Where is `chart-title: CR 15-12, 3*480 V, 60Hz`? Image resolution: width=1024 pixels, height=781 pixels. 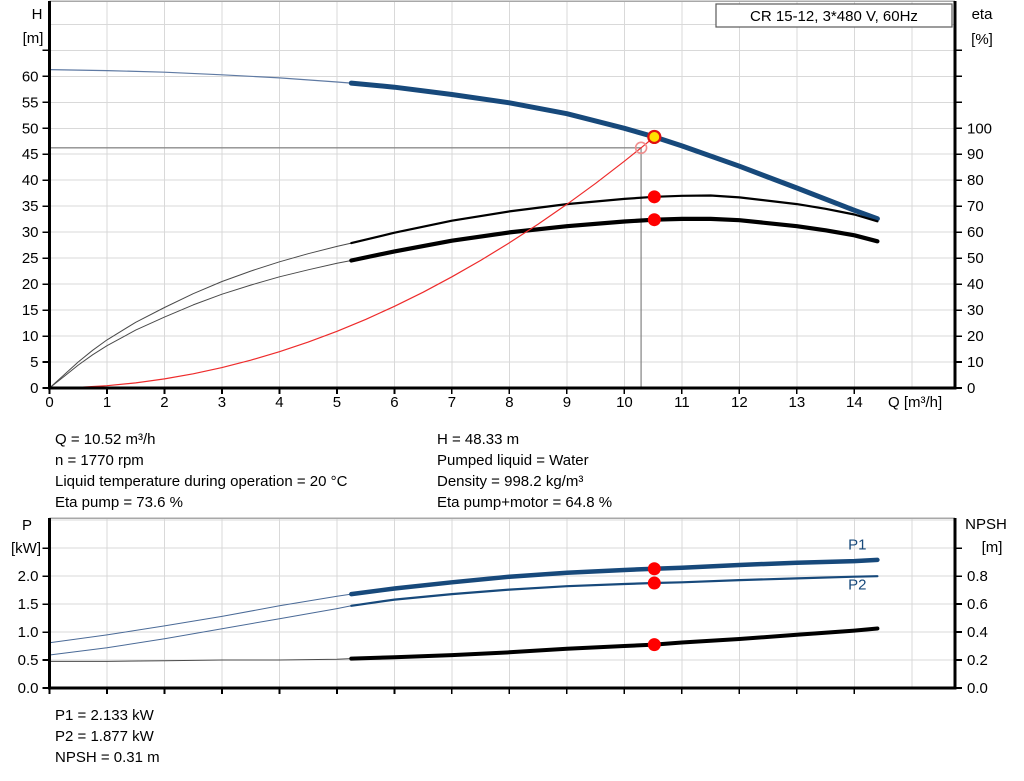
chart-title: CR 15-12, 3*480 V, 60Hz is located at coordinates (834, 16).